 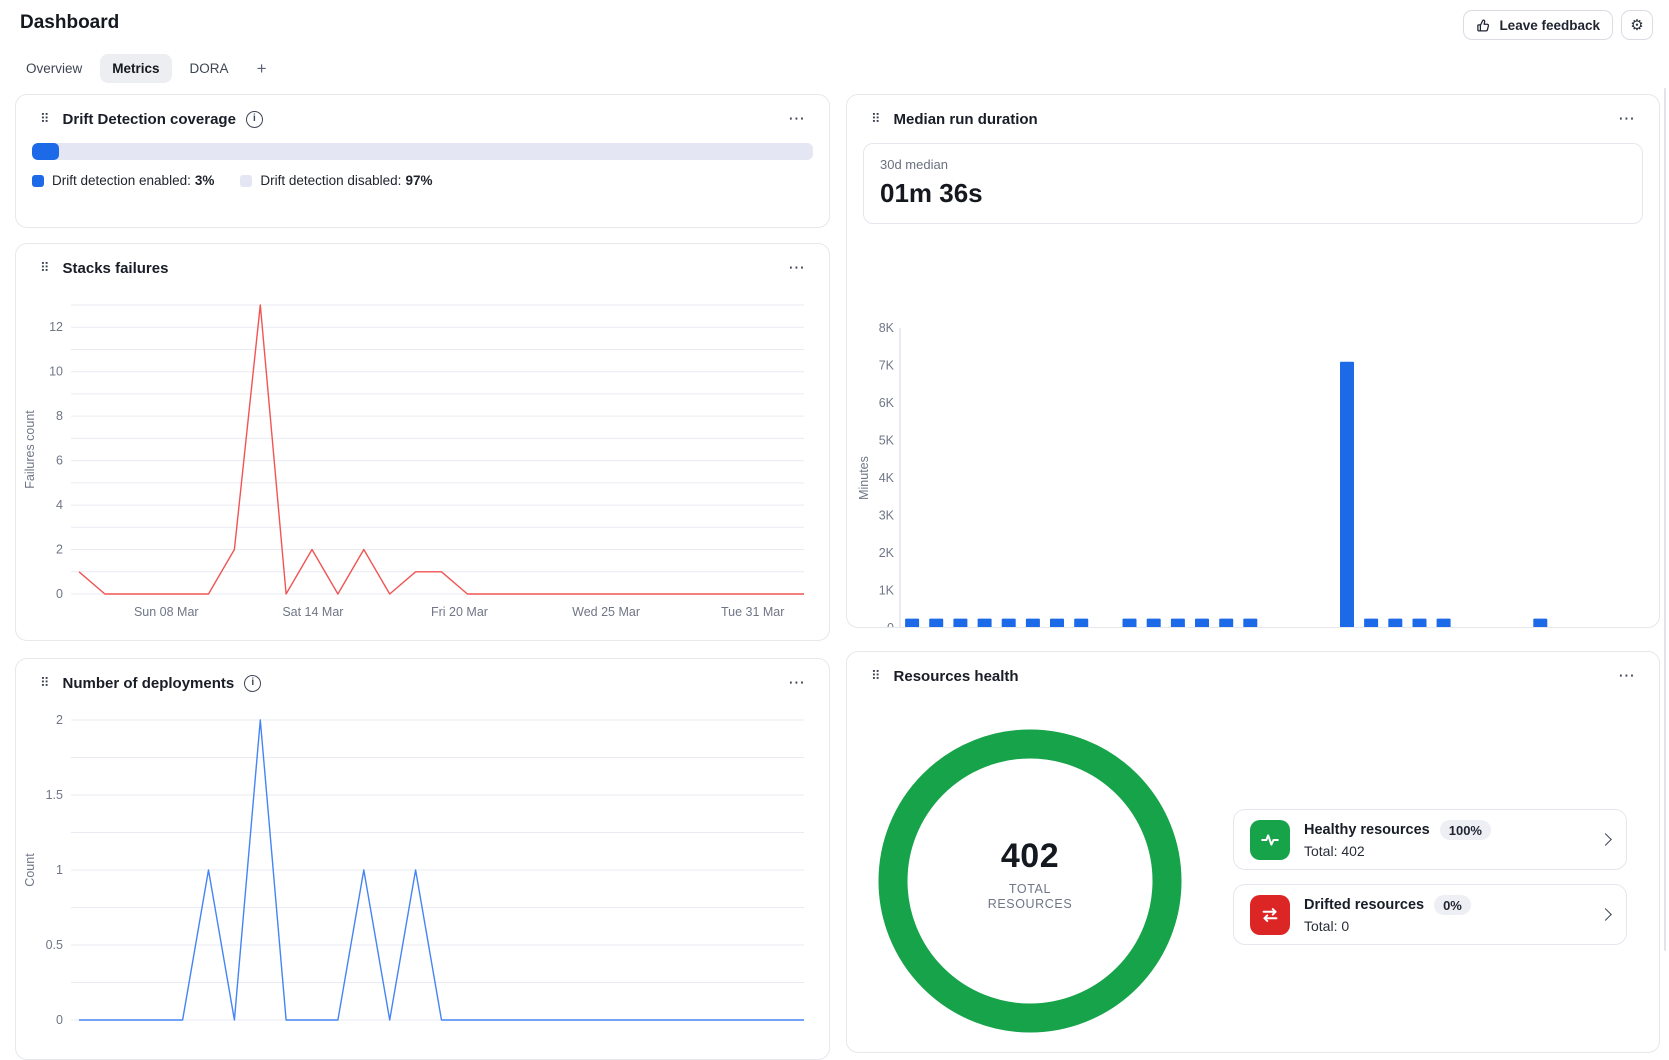 I want to click on svg-text: 0.5, so click(x=54, y=945).